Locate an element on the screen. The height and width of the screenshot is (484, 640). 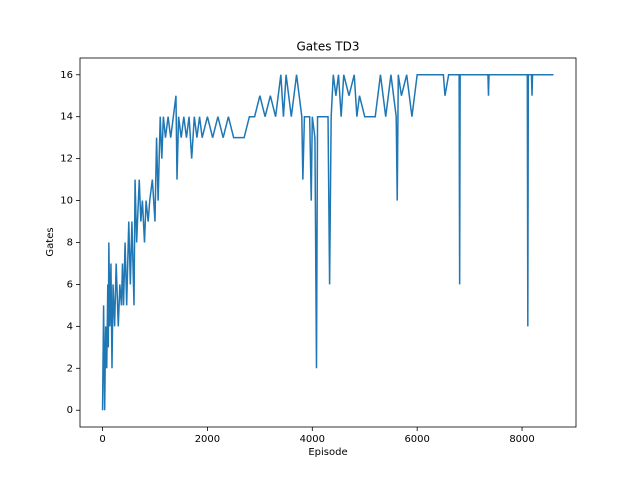
y-tick-label: 12 is located at coordinates (66, 159).